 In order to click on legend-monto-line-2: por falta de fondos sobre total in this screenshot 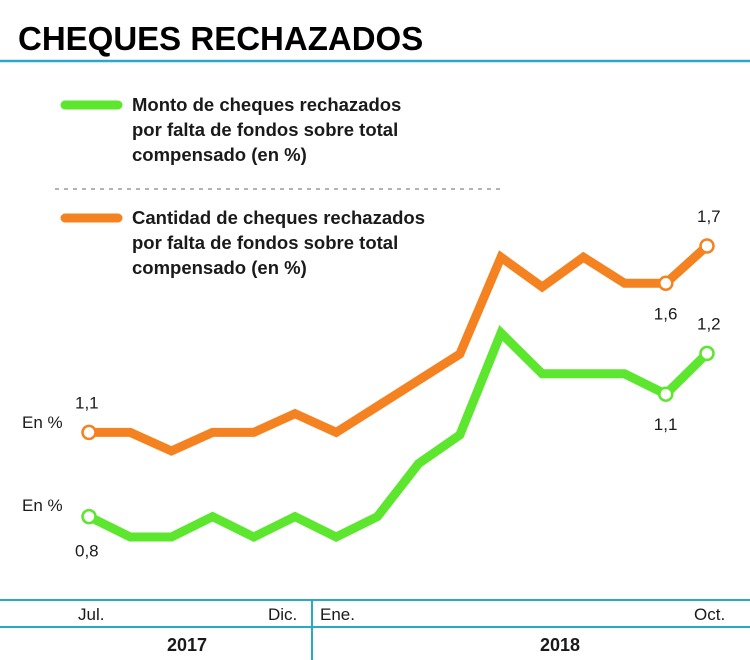, I will do `click(265, 129)`.